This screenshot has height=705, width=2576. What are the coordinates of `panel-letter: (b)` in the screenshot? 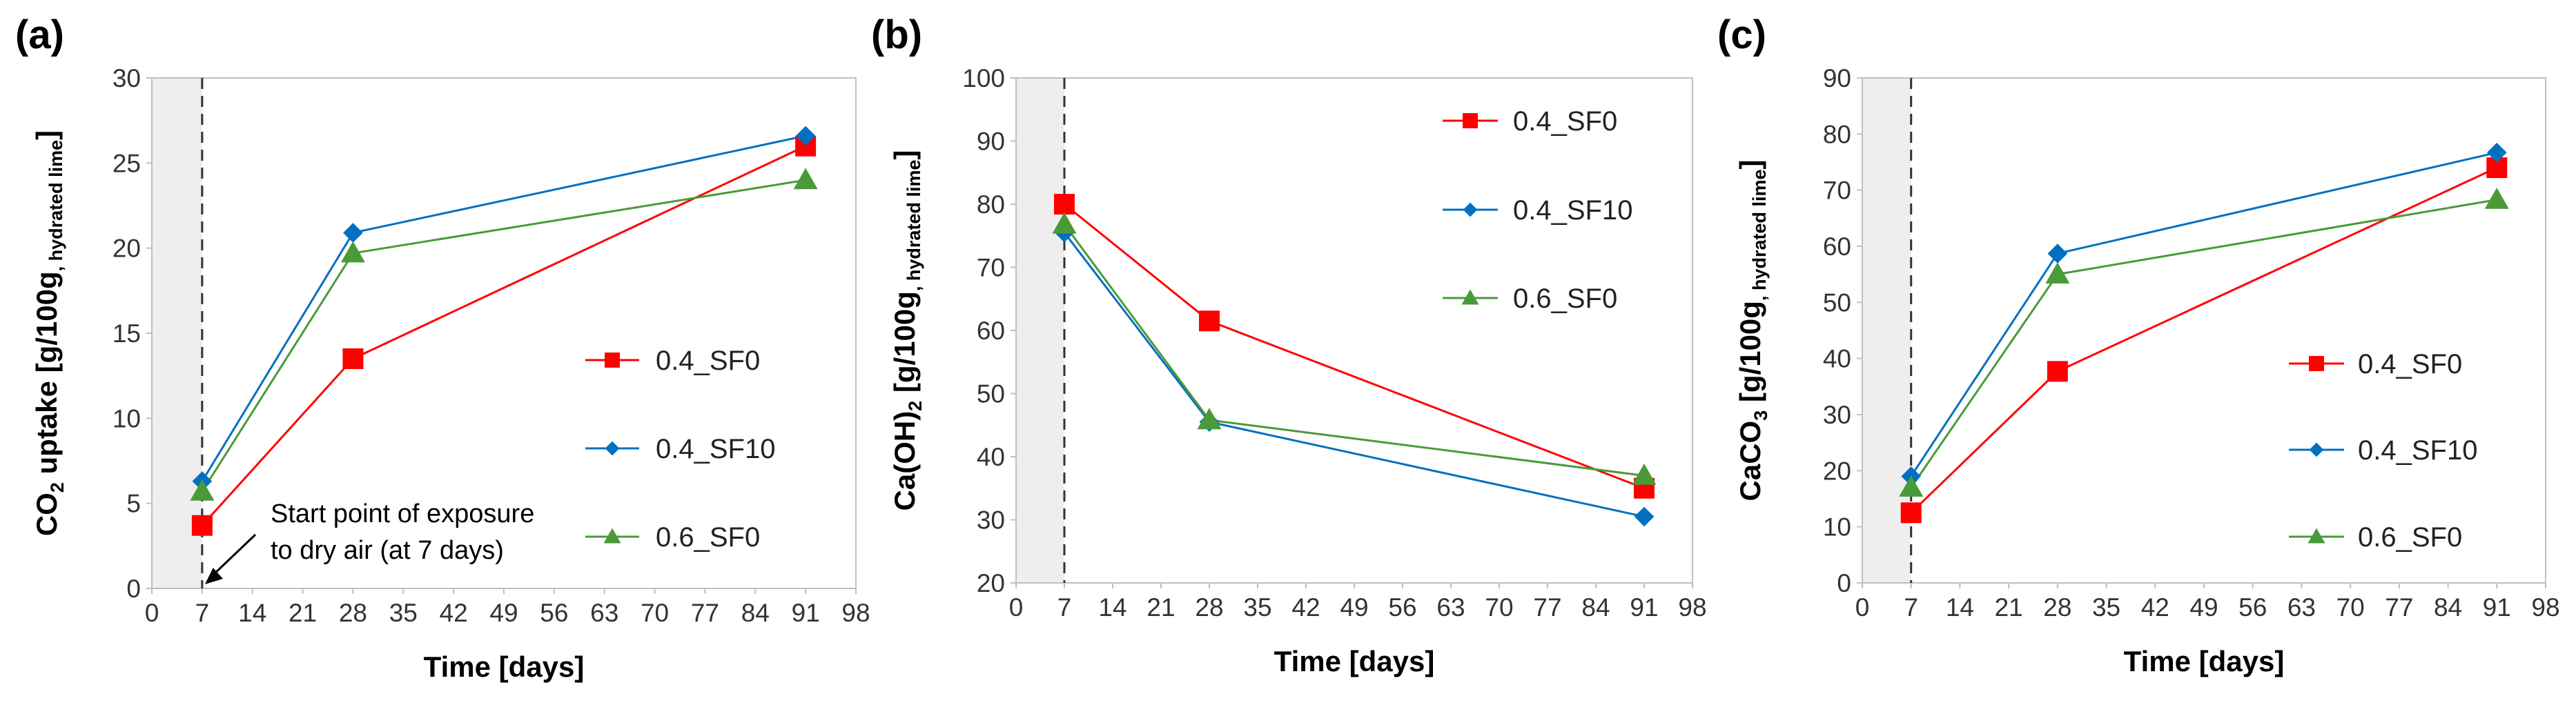 It's located at (896, 34).